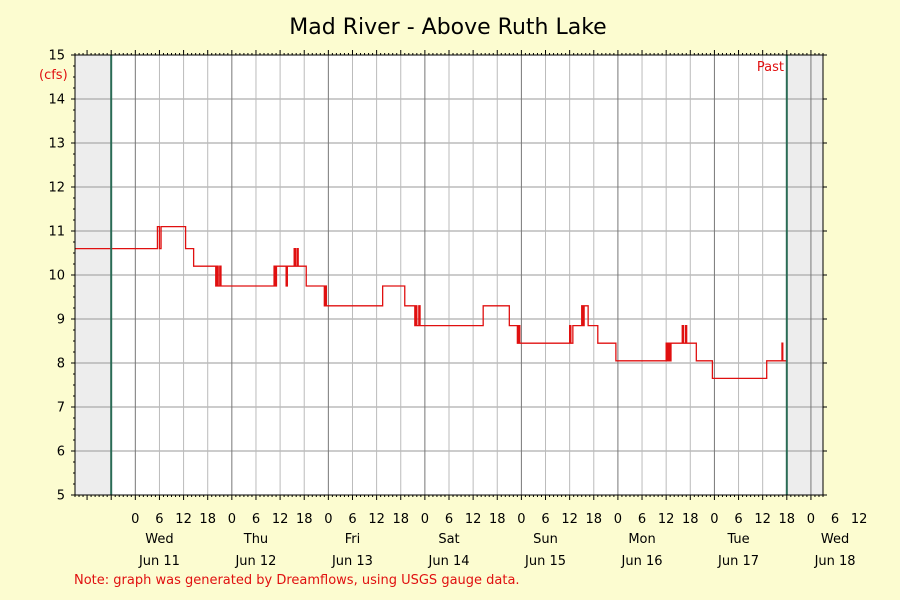 The width and height of the screenshot is (900, 600). Describe the element at coordinates (255, 561) in the screenshot. I see `day-date-label: Jun 12` at that location.